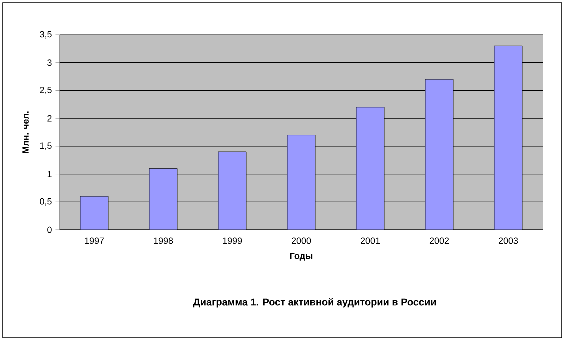  What do you see at coordinates (50, 63) in the screenshot?
I see `y-tick-label: 3` at bounding box center [50, 63].